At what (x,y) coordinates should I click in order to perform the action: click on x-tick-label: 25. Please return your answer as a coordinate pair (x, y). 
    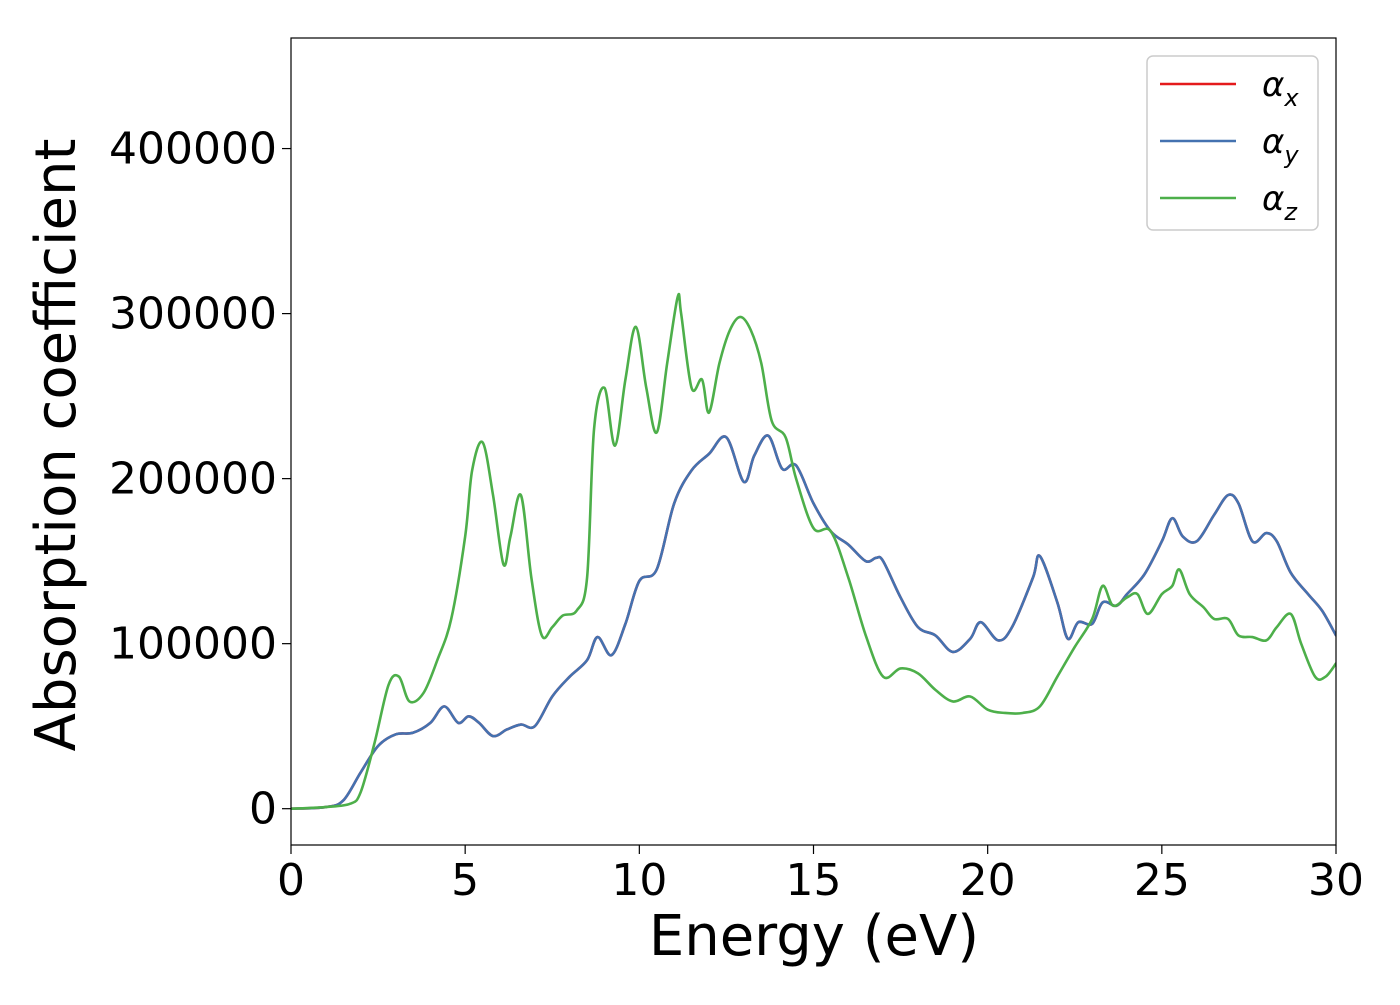
    Looking at the image, I should click on (1162, 880).